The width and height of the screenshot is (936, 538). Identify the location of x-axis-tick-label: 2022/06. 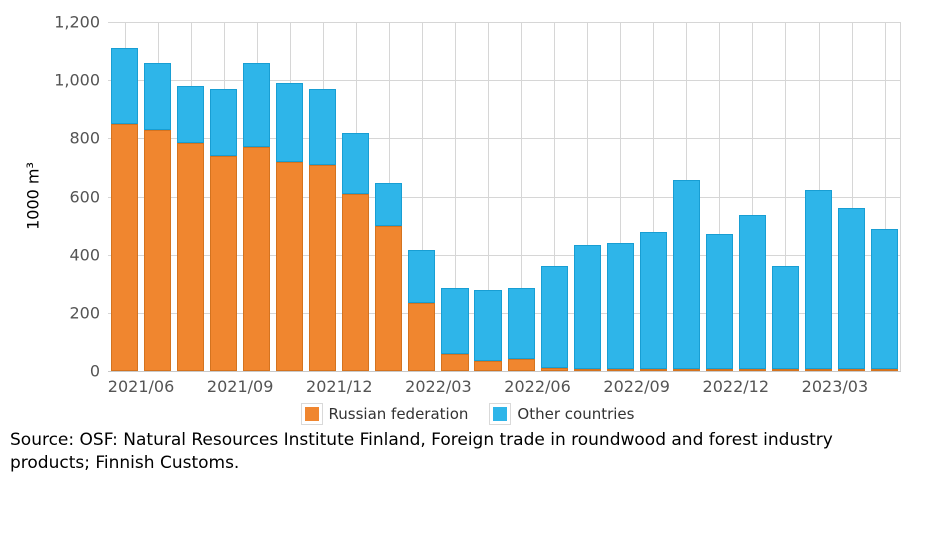
(537, 386).